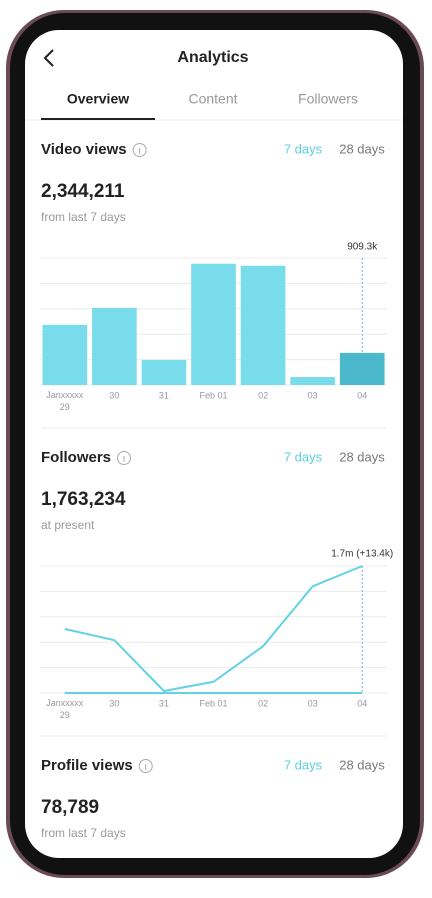  I want to click on tab: Followers, so click(328, 99).